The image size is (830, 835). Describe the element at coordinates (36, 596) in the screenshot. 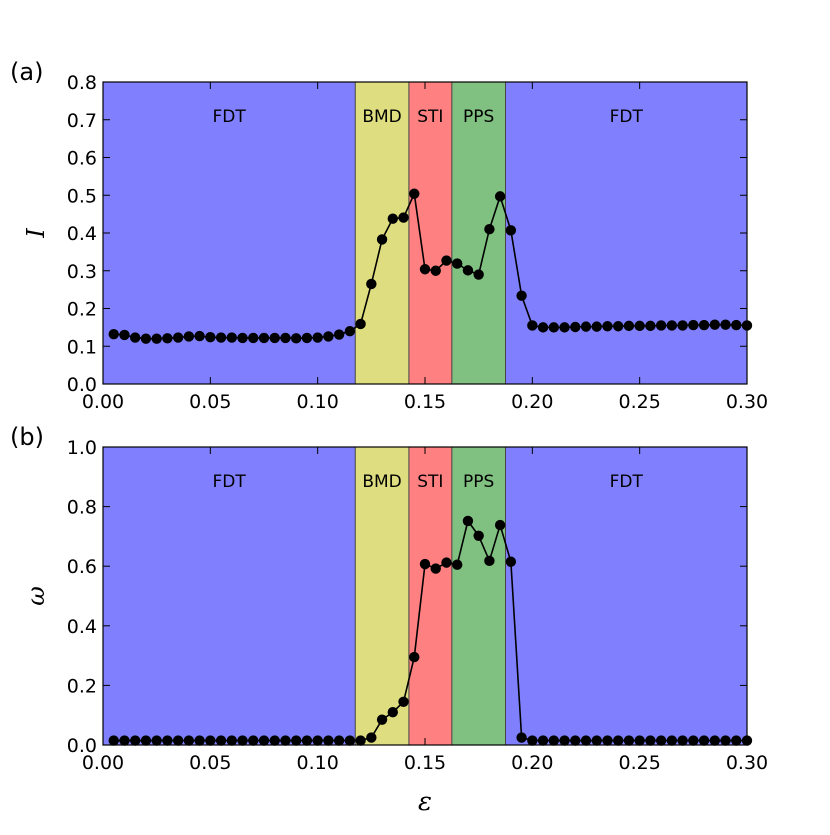

I see `y-axis-label: ω` at that location.